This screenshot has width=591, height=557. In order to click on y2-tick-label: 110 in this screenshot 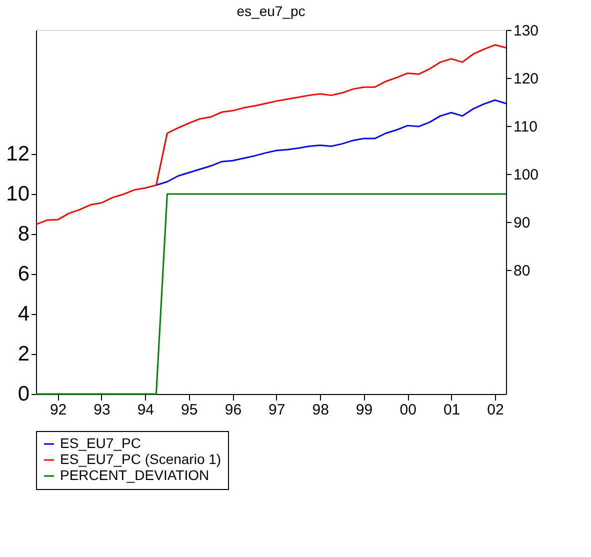, I will do `click(526, 127)`.